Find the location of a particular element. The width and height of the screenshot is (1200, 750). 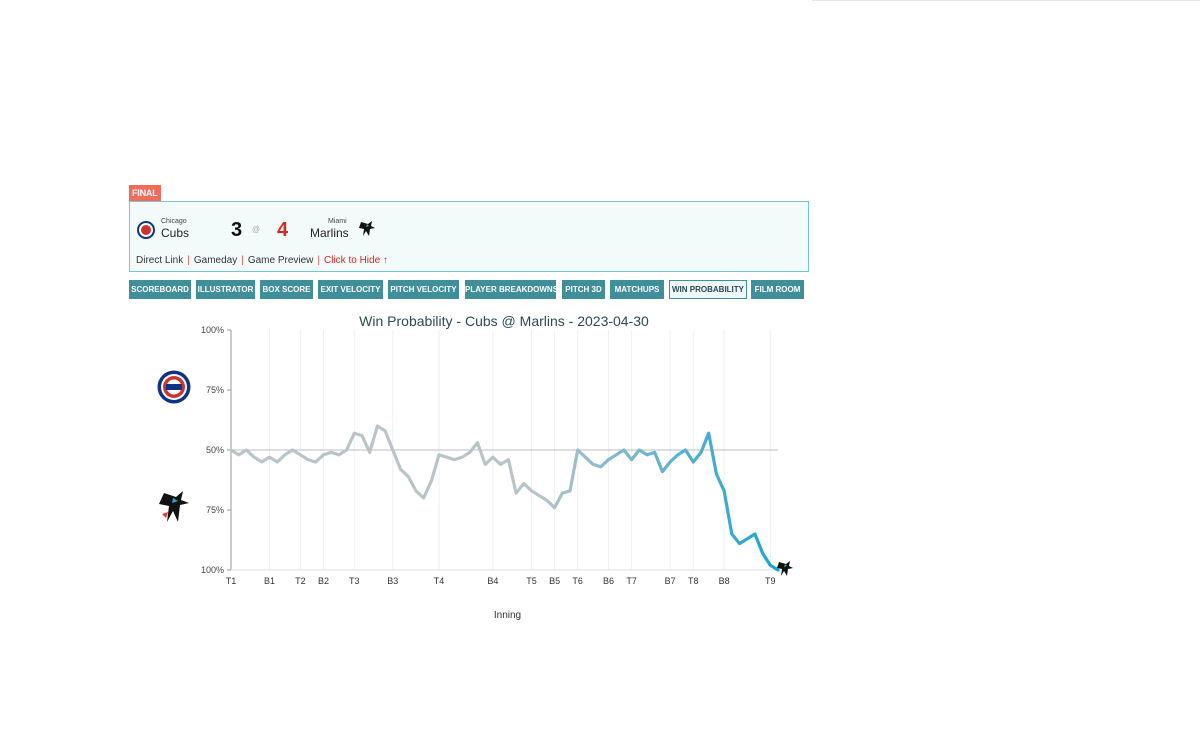

final-marlins-marker-icon is located at coordinates (785, 568).